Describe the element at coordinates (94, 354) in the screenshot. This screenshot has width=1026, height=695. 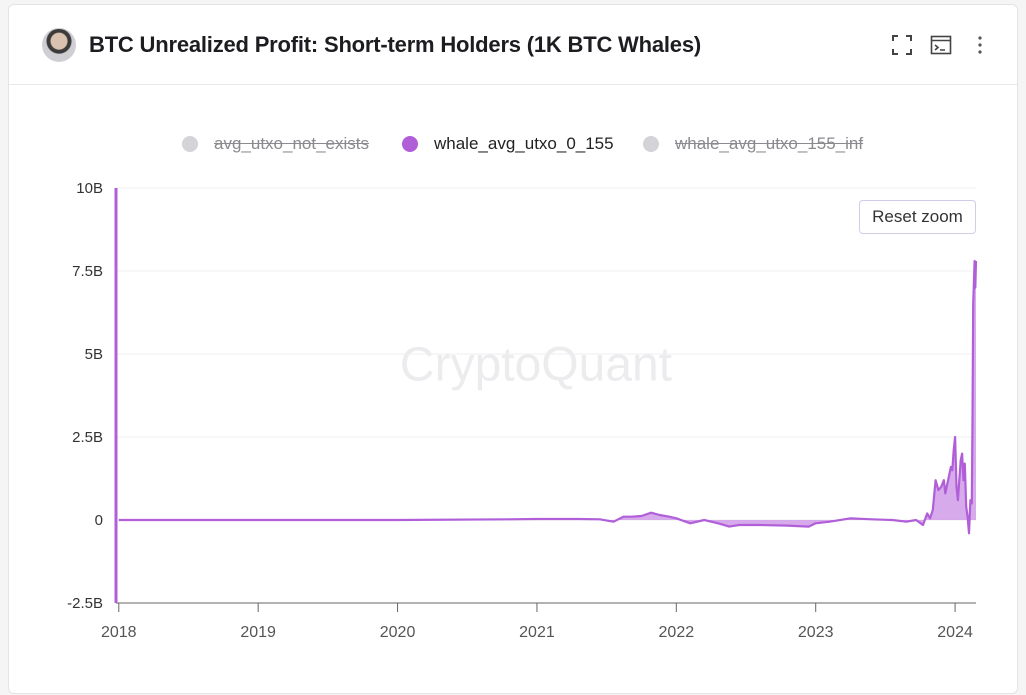
I see `y-tick-label: 5B` at that location.